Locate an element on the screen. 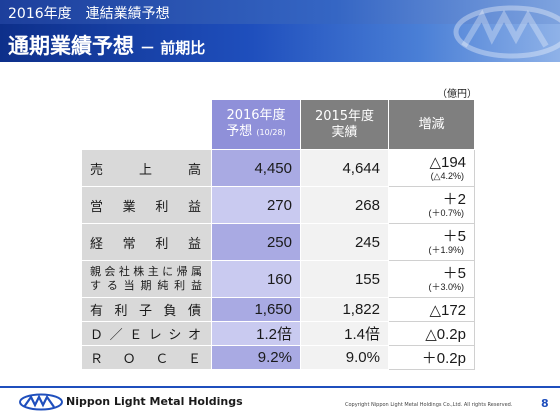 This screenshot has width=560, height=420. table-row: 親会社株主に帰属 する当期純利益 160 155 ＋5 (＋3.0%) is located at coordinates (278, 279).